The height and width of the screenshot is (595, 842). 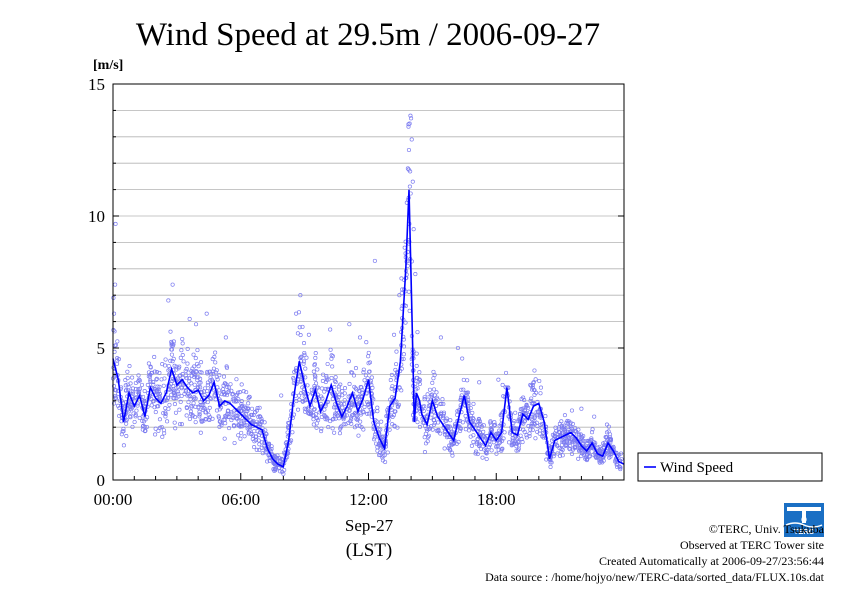 What do you see at coordinates (751, 545) in the screenshot?
I see `footer-observed: Observed at TERC Tower site` at bounding box center [751, 545].